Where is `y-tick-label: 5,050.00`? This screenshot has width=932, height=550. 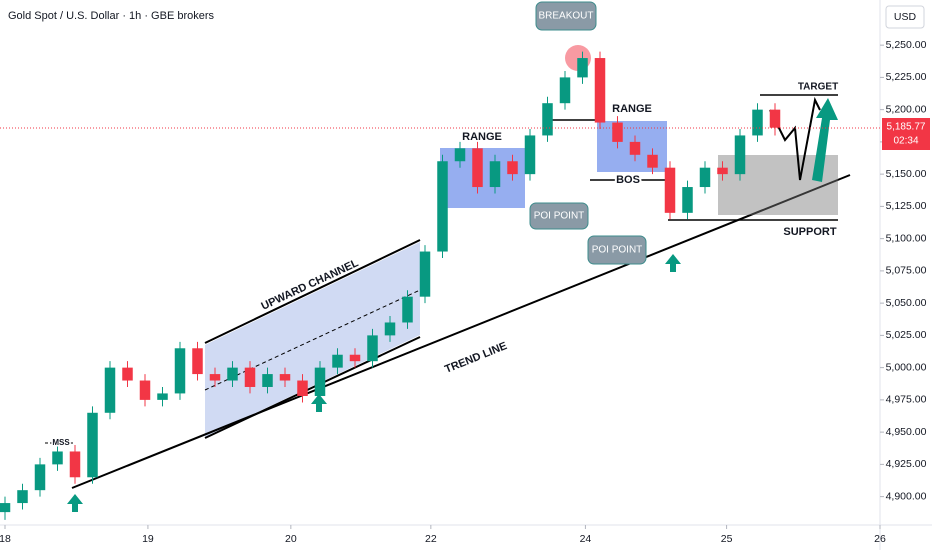 y-tick-label: 5,050.00 is located at coordinates (906, 303).